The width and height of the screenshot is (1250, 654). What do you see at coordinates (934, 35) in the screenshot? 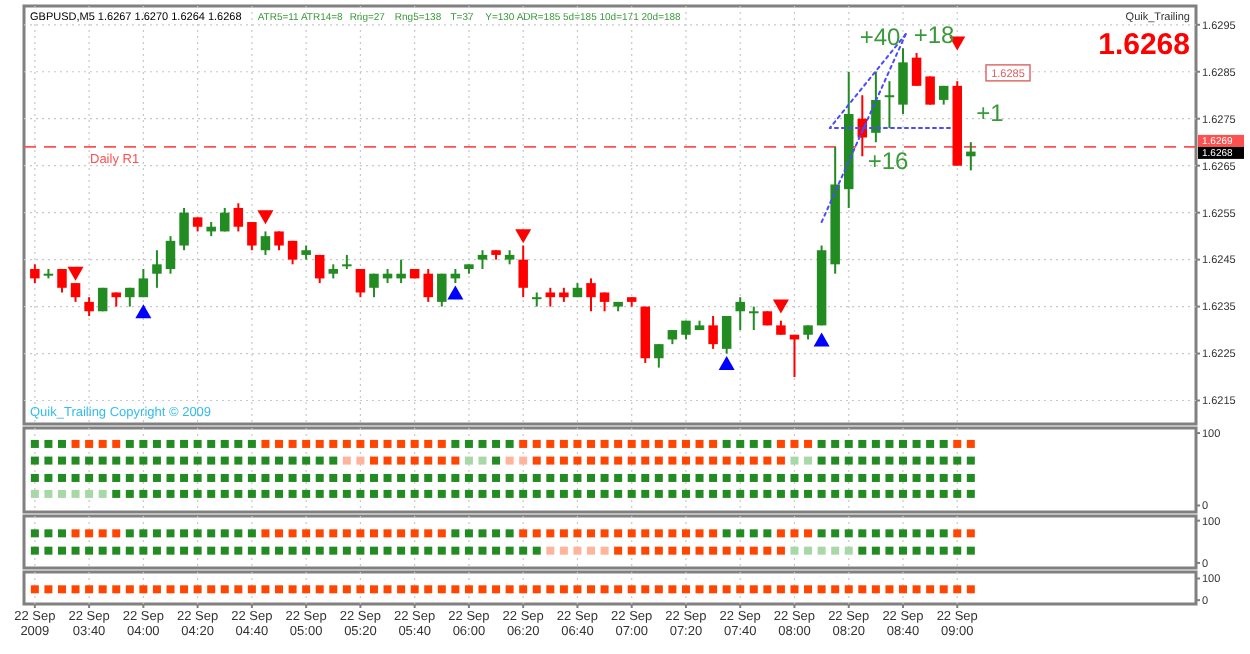
I see `annotation: +18` at bounding box center [934, 35].